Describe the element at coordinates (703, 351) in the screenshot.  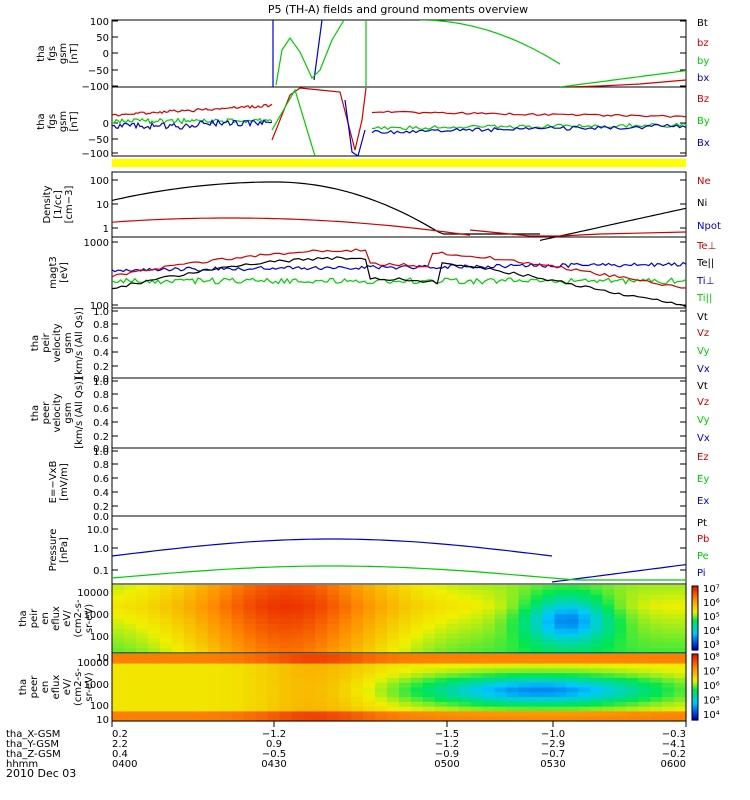
I see `legend-peir-vel: Vy` at that location.